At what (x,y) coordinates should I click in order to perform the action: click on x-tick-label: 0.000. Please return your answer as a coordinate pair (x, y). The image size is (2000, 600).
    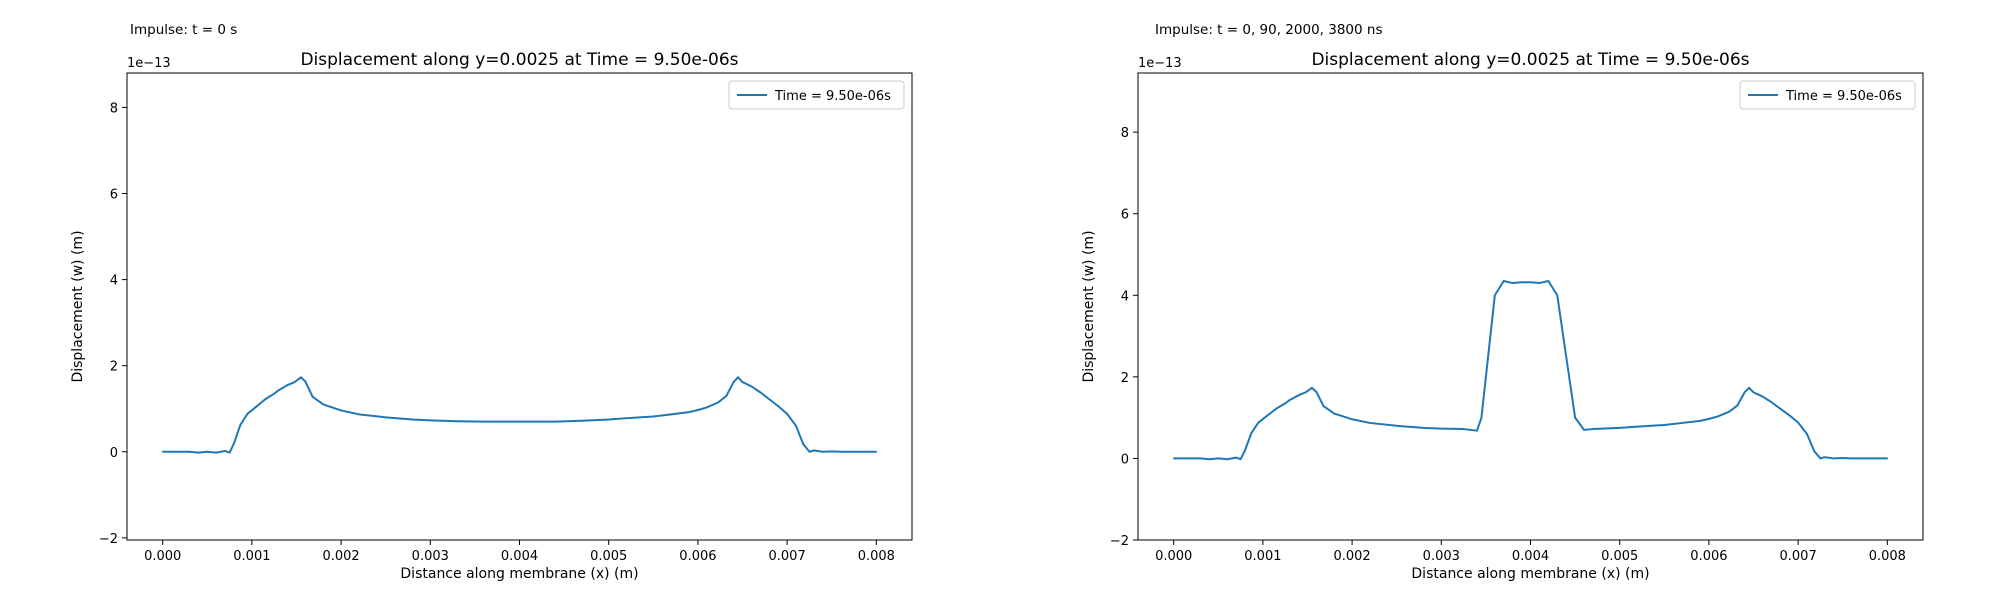
    Looking at the image, I should click on (1173, 556).